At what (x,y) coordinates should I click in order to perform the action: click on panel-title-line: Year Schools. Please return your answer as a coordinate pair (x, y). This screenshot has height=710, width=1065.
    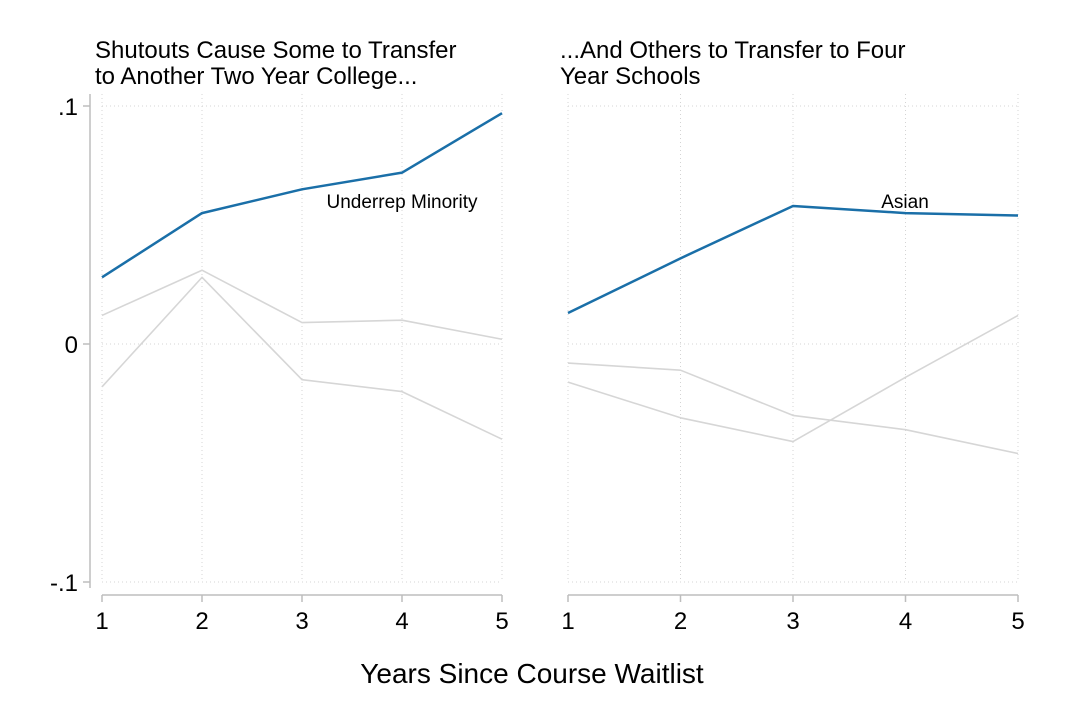
    Looking at the image, I should click on (630, 76).